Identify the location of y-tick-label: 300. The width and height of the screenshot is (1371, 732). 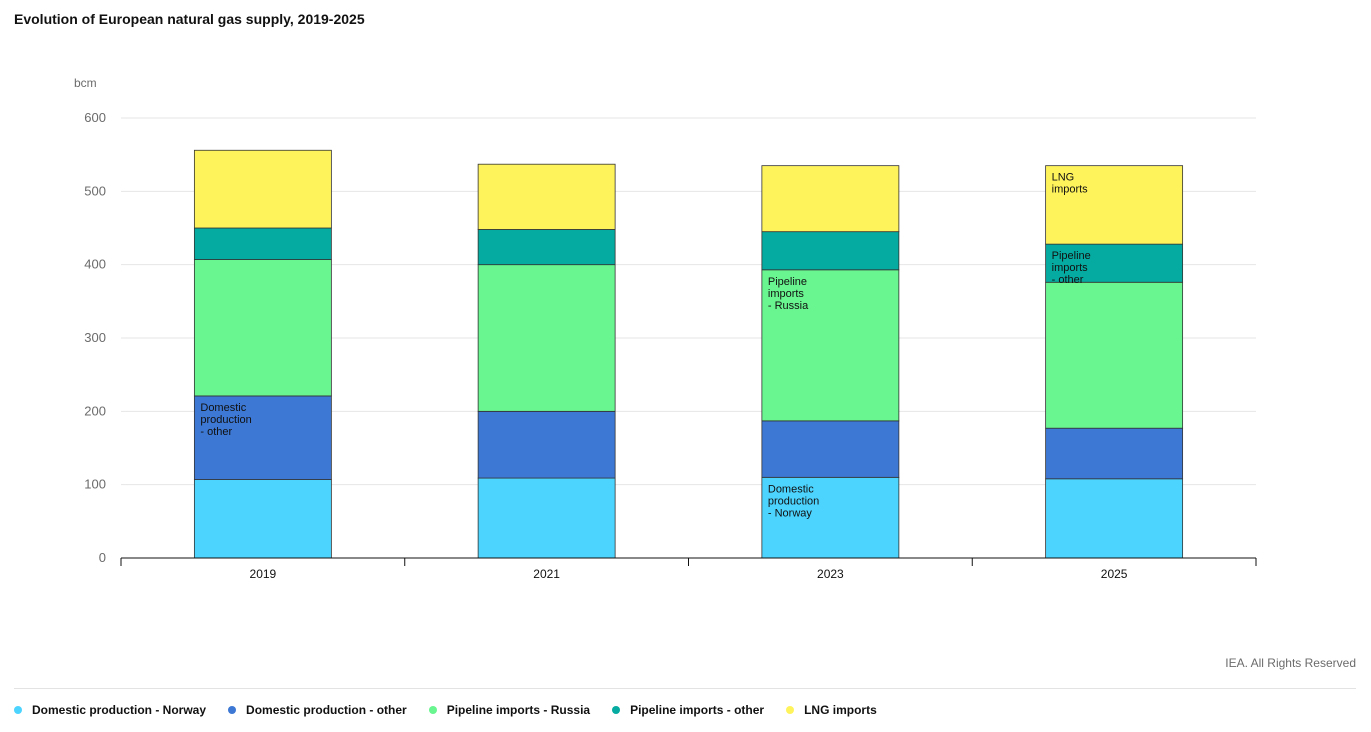
(95, 337).